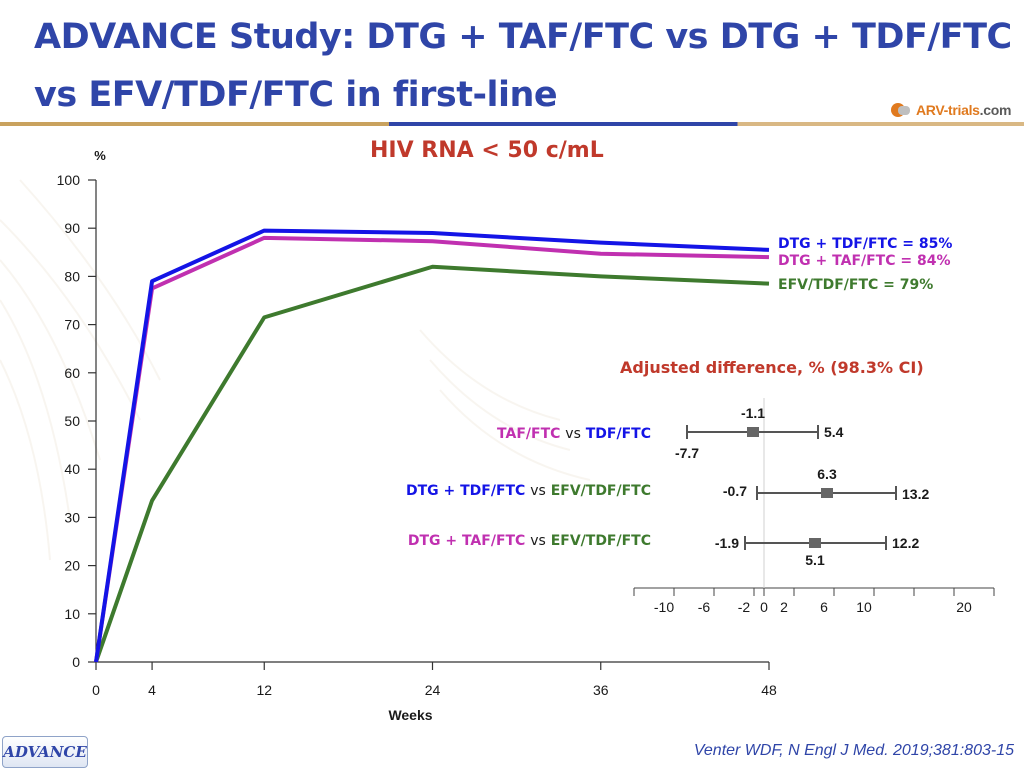  What do you see at coordinates (72, 373) in the screenshot?
I see `y-tick-label: 60` at bounding box center [72, 373].